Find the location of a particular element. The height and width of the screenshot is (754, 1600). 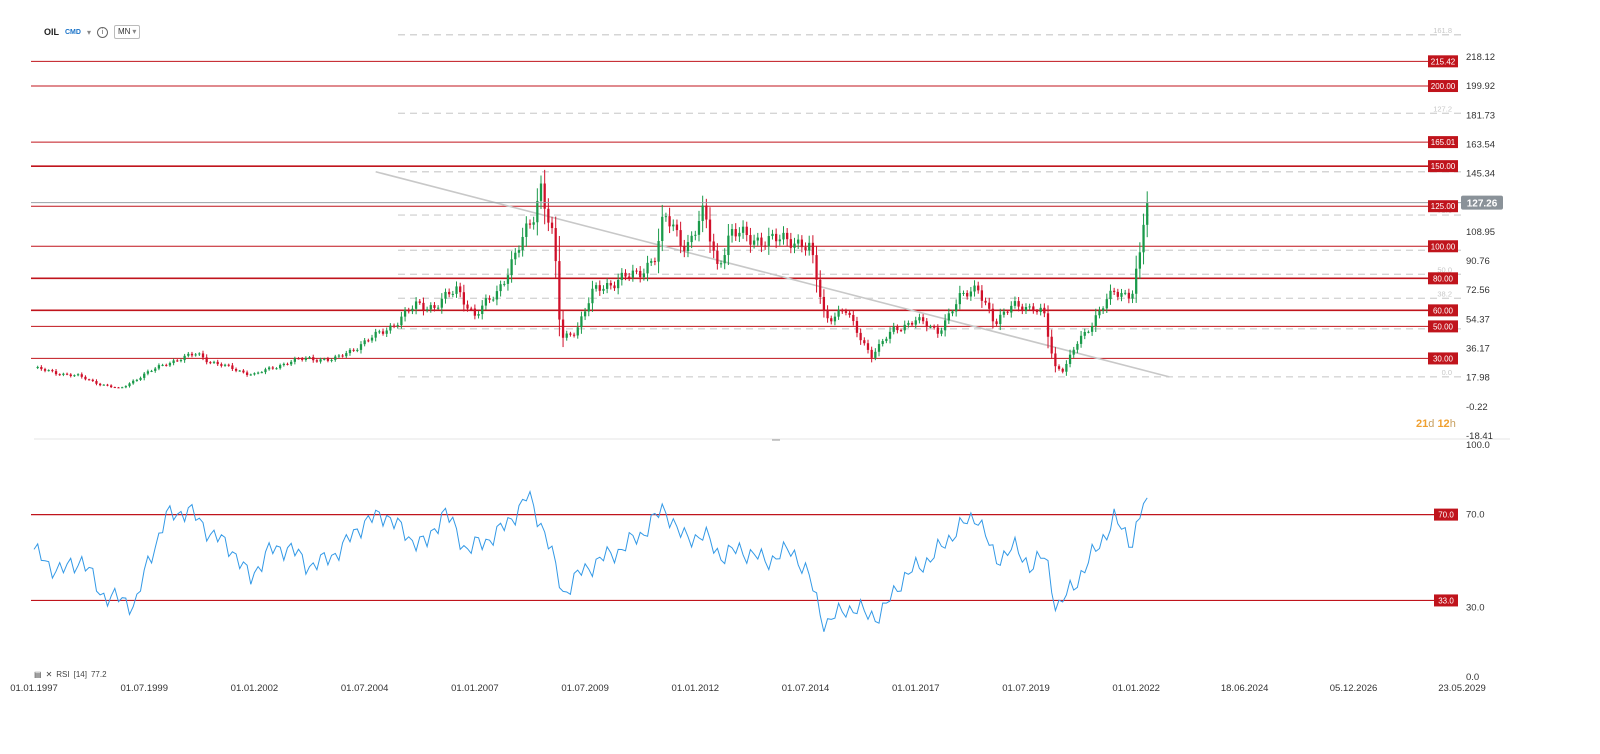

rsi-level-label: 70.0 is located at coordinates (1446, 515).